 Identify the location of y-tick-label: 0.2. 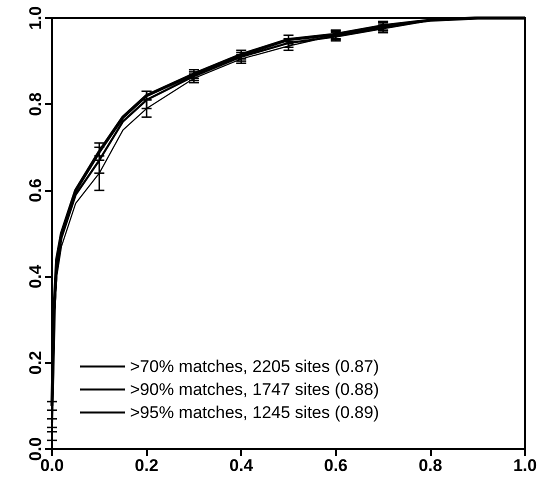
(35, 362).